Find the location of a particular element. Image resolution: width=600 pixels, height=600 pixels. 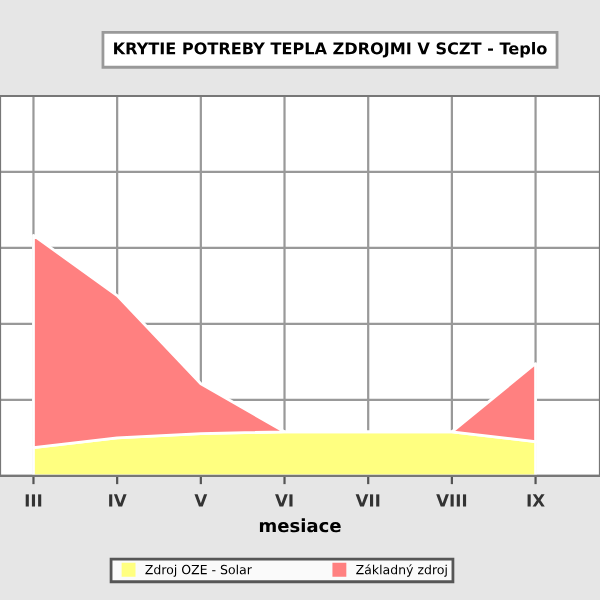

x-tick-label: VI is located at coordinates (284, 500).